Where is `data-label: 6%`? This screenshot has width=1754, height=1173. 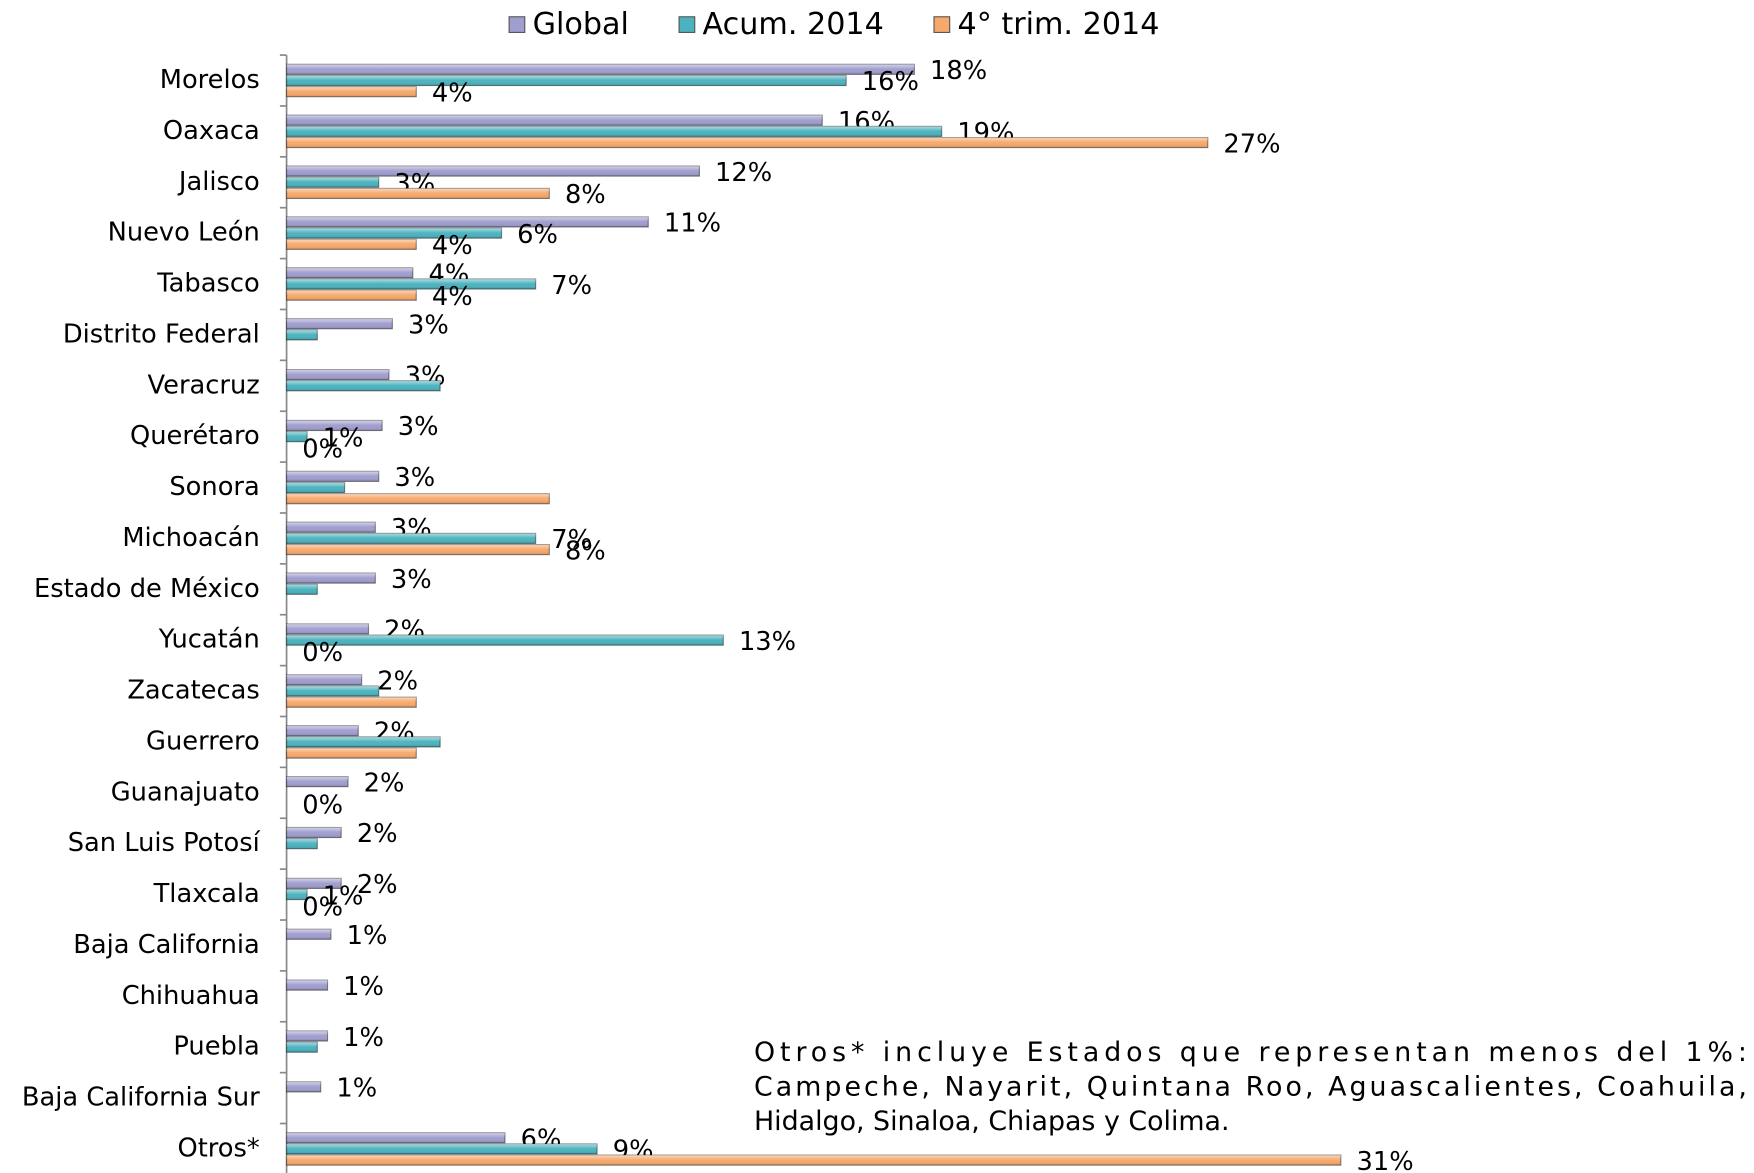
data-label: 6% is located at coordinates (537, 235).